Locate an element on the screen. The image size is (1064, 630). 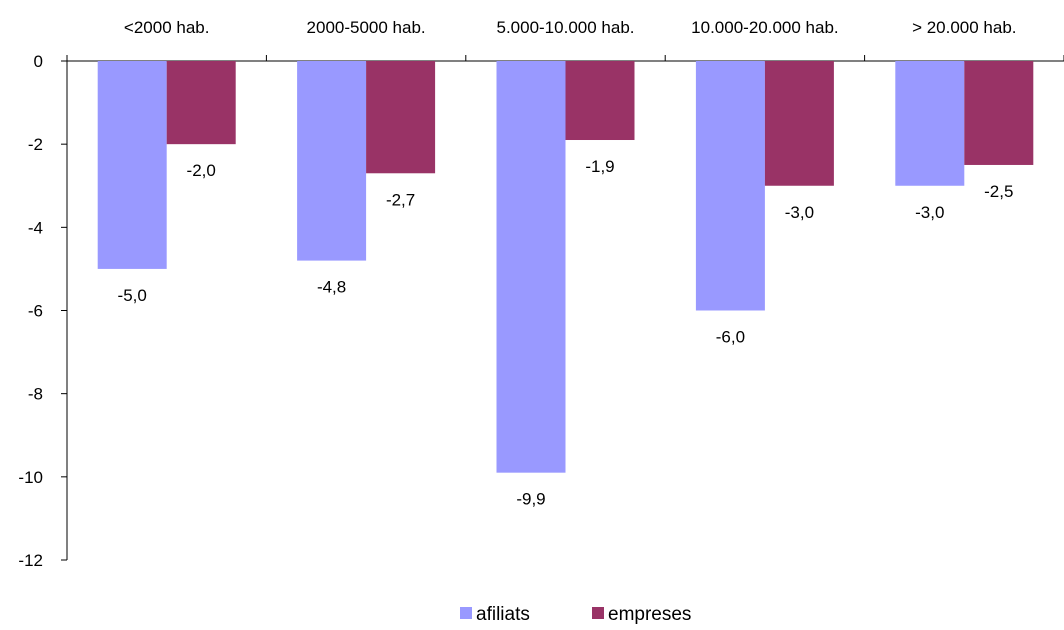
y-axis: 0 -2 -4 -6 -8 -10 -12 is located at coordinates (43, 311).